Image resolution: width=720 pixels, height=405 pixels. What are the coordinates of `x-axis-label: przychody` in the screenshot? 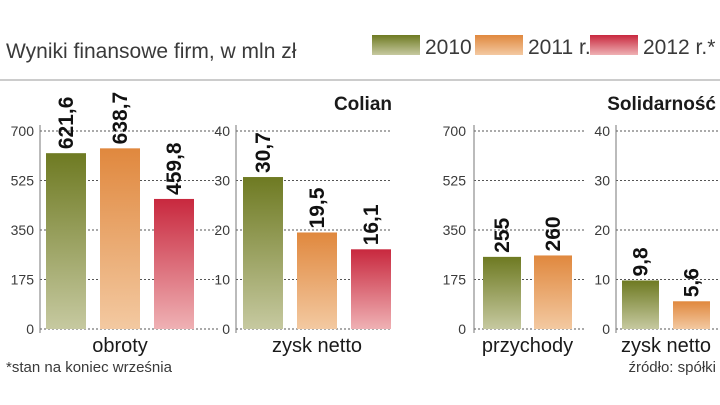 It's located at (527, 346).